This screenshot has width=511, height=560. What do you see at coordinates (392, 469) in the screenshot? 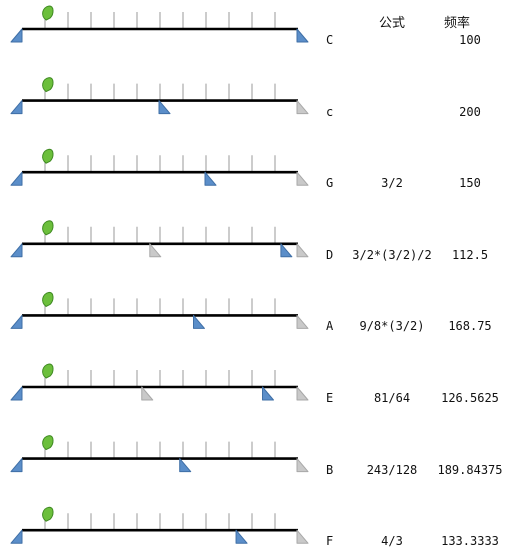
I see `formula-cell: 243/128` at bounding box center [392, 469].